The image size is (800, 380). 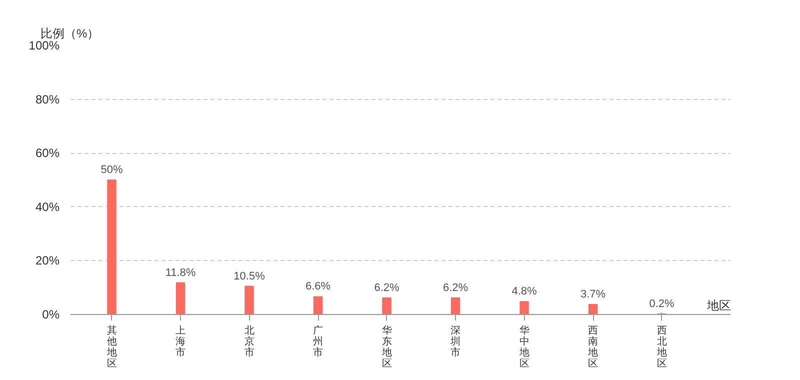 I want to click on y-tick-label: 100%, so click(x=44, y=45).